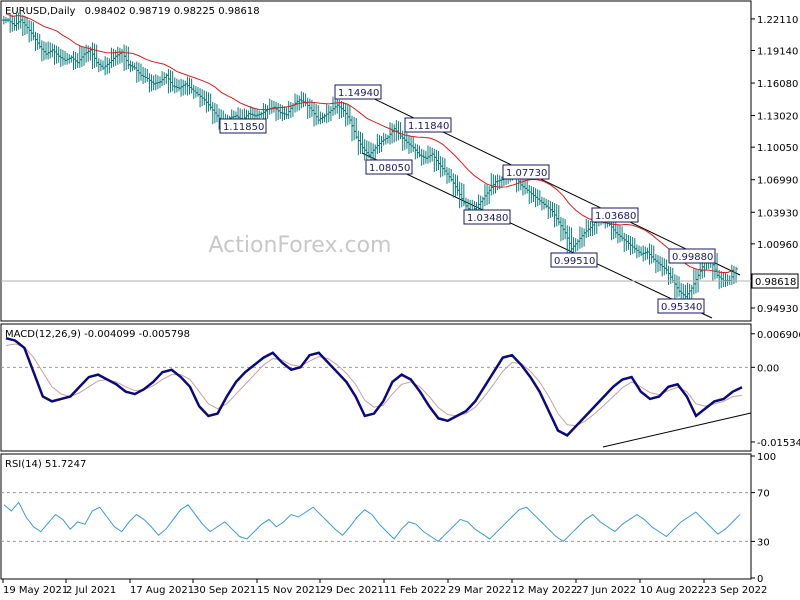 This screenshot has height=600, width=800. What do you see at coordinates (760, 579) in the screenshot?
I see `rsi-tick-label: 0` at bounding box center [760, 579].